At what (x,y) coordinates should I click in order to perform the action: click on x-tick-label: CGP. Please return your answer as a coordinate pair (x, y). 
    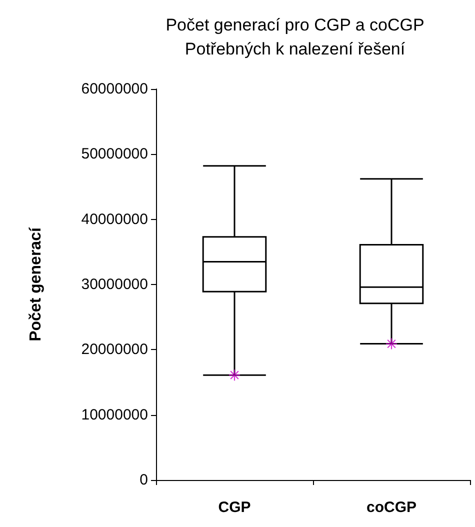
    Looking at the image, I should click on (234, 507).